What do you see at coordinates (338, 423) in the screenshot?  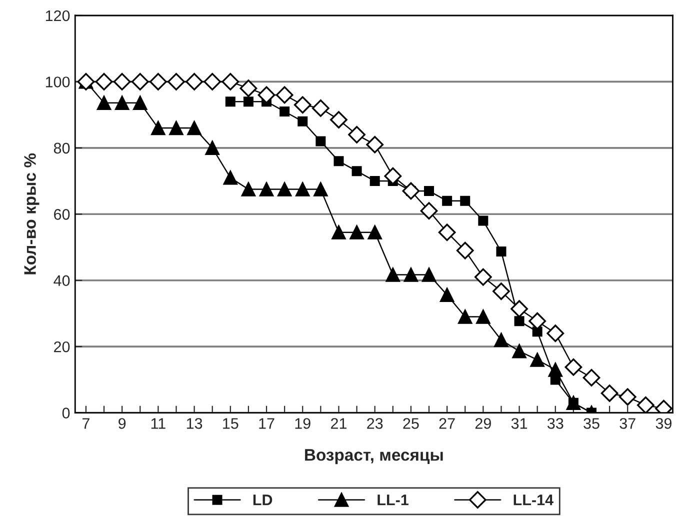 I see `x-tick-label: 21` at bounding box center [338, 423].